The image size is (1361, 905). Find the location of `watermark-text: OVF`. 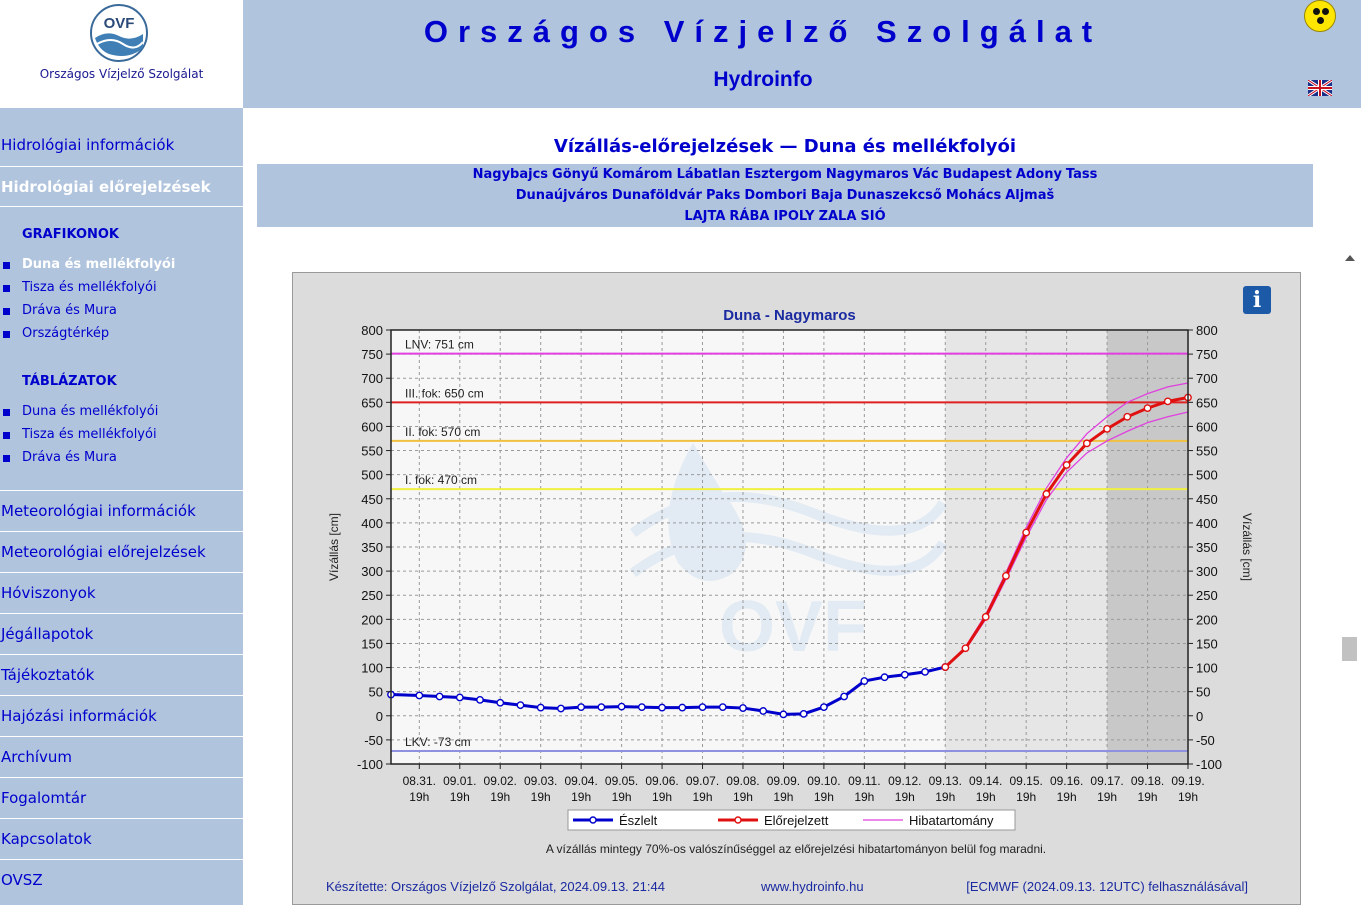

watermark-text: OVF is located at coordinates (793, 627).